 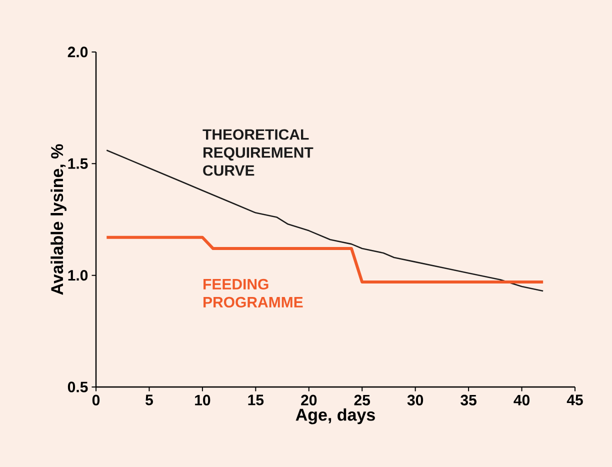 I want to click on text: FEEDING PROGRAMME, so click(x=253, y=293).